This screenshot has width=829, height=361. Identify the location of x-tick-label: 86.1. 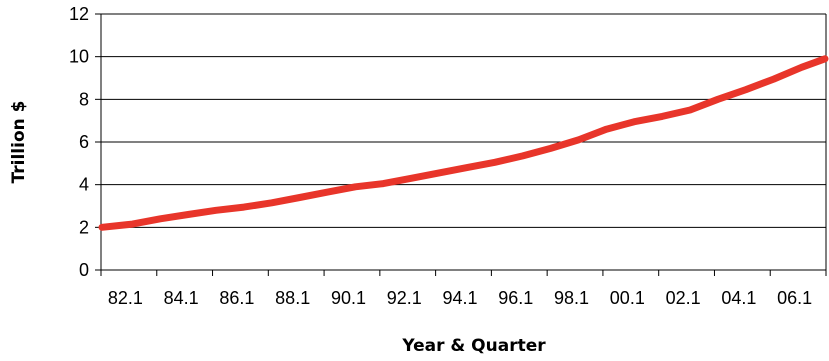
(236, 298).